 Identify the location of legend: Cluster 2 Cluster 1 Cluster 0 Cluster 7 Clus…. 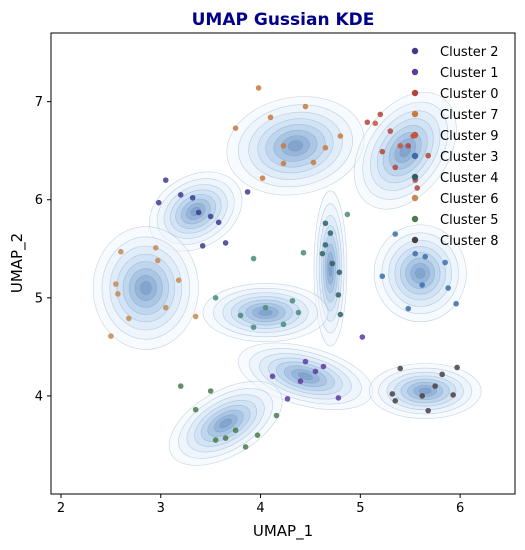
(455, 147).